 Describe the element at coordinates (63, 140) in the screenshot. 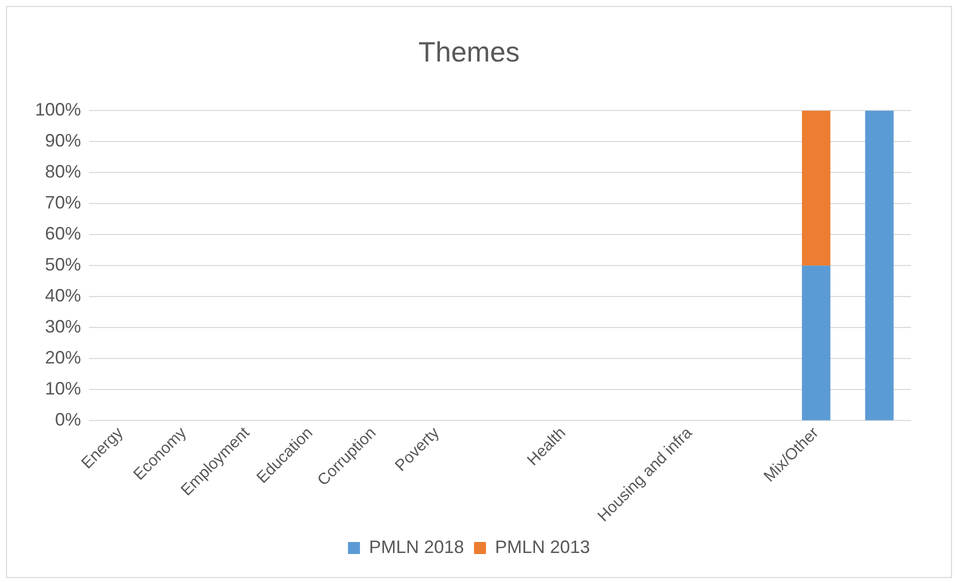

I see `y-tick-label: 90%` at that location.